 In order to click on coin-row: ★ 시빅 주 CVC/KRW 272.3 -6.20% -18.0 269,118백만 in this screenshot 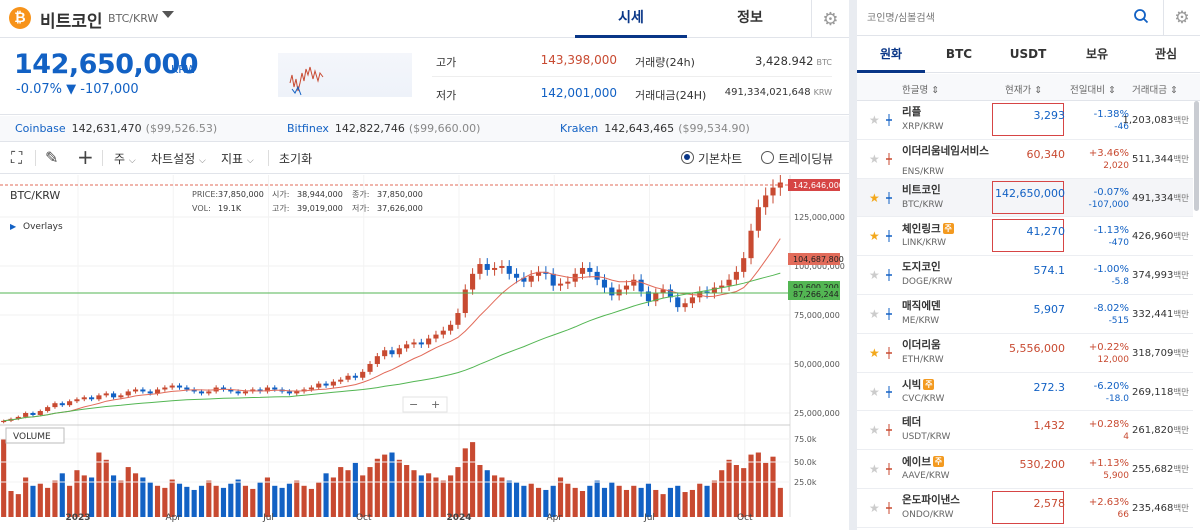, I will do `click(1025, 392)`.